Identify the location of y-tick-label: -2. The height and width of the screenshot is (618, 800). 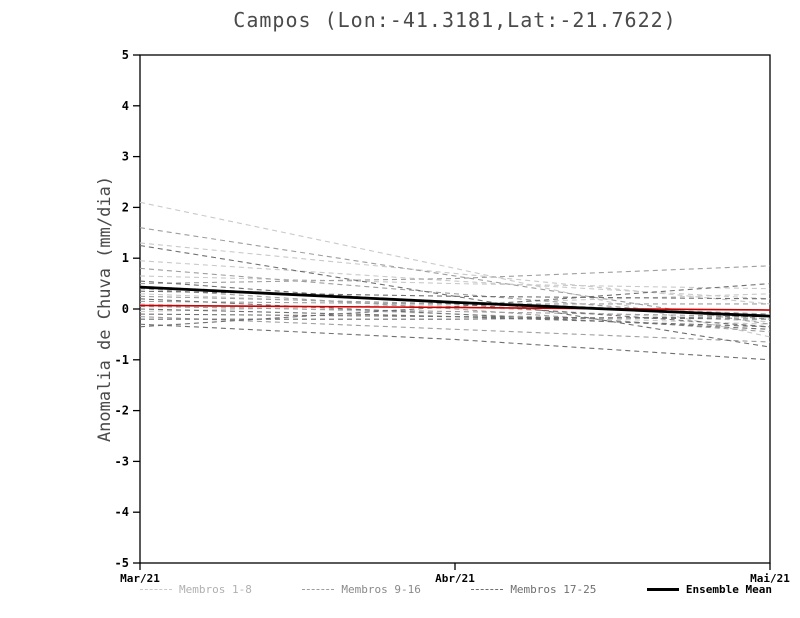
(122, 411).